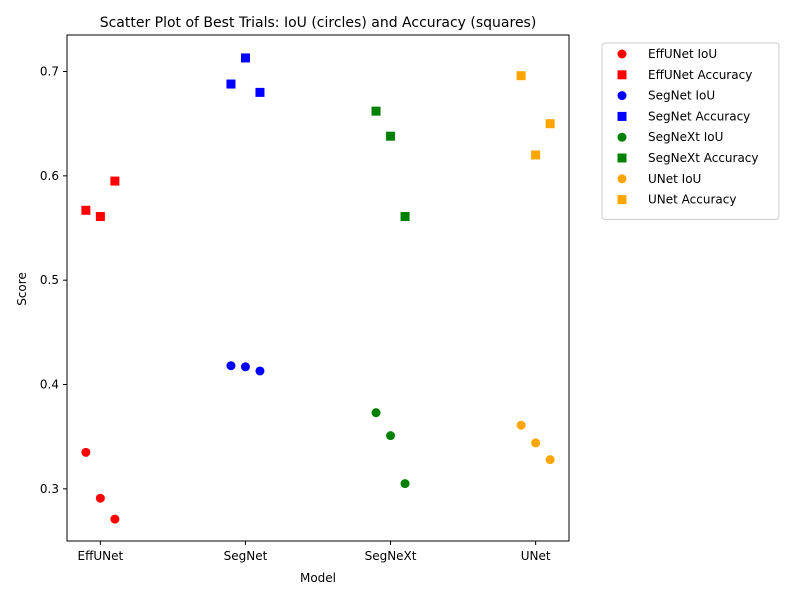 The image size is (800, 600). Describe the element at coordinates (536, 556) in the screenshot. I see `x-tick-label: UNet` at that location.